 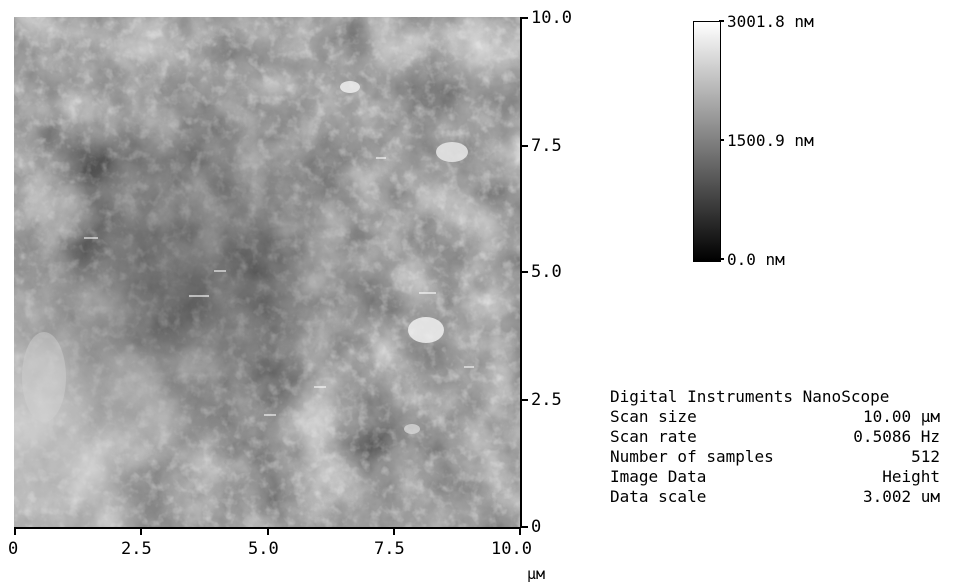 What do you see at coordinates (925, 456) in the screenshot?
I see `scan-info-value: 512` at bounding box center [925, 456].